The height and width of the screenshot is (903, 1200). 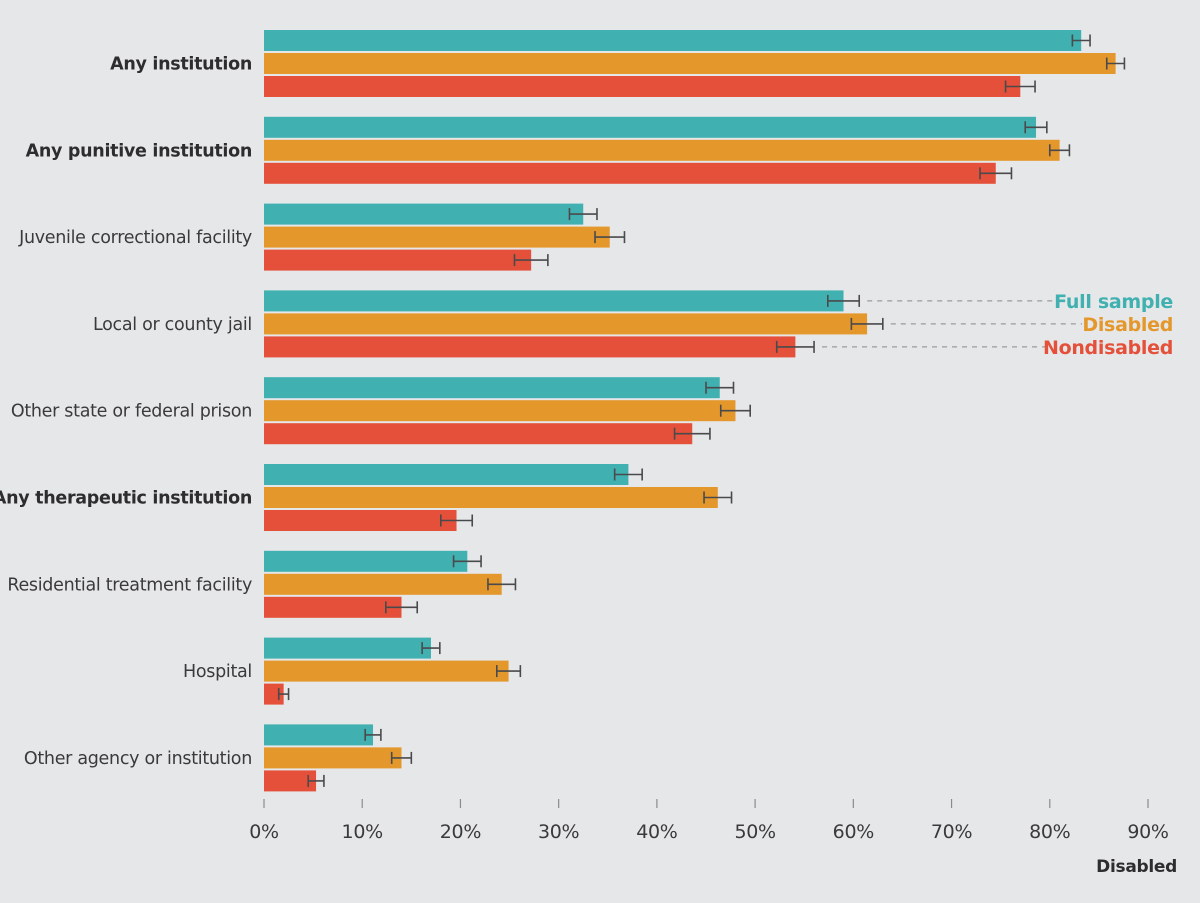 What do you see at coordinates (362, 832) in the screenshot?
I see `x-tick-label: 10%` at bounding box center [362, 832].